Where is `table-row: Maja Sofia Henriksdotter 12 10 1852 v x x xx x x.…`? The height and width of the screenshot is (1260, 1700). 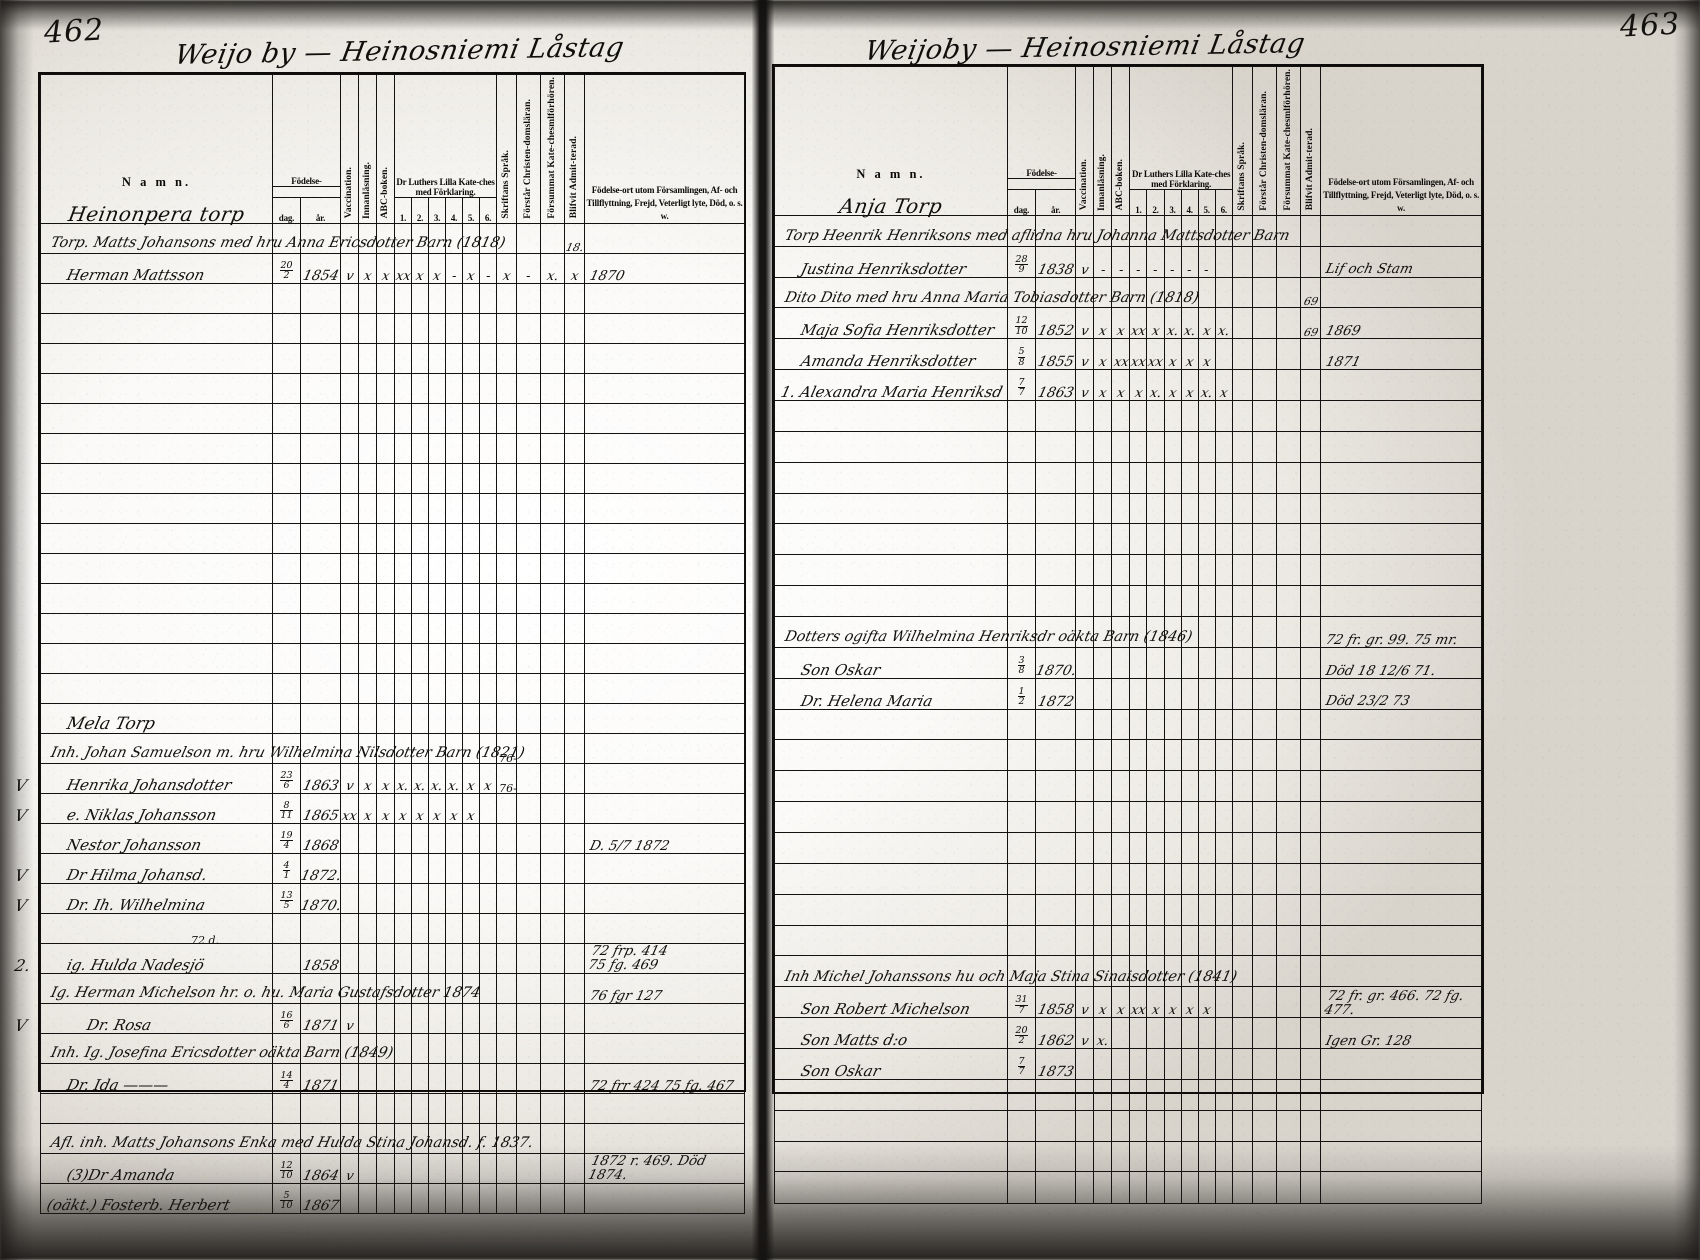
table-row: Maja Sofia Henriksdotter 12 10 1852 v x x xx x x.… is located at coordinates (1128, 323).